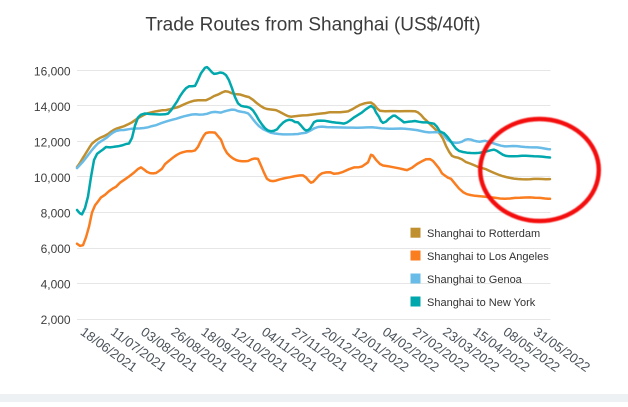 The height and width of the screenshot is (407, 628). I want to click on svg-text: 4,000, so click(56, 284).